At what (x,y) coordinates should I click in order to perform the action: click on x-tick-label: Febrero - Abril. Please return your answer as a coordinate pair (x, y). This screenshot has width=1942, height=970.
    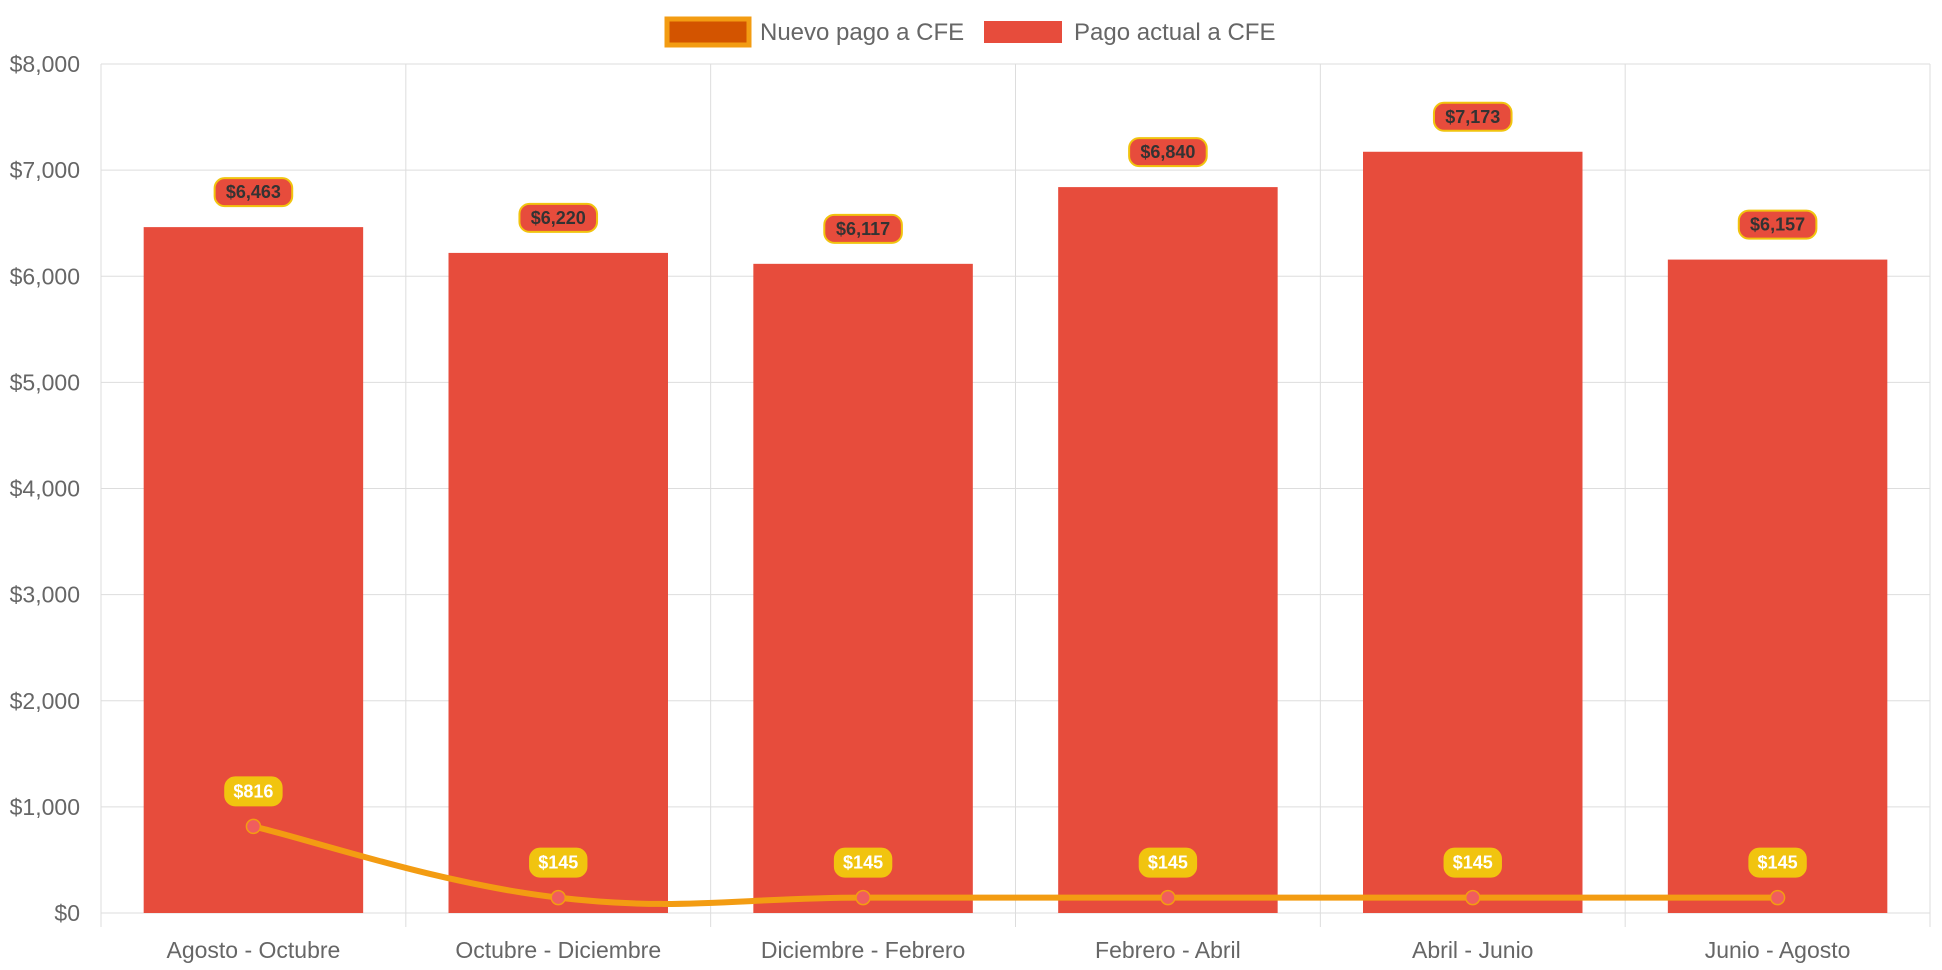
    Looking at the image, I should click on (1168, 950).